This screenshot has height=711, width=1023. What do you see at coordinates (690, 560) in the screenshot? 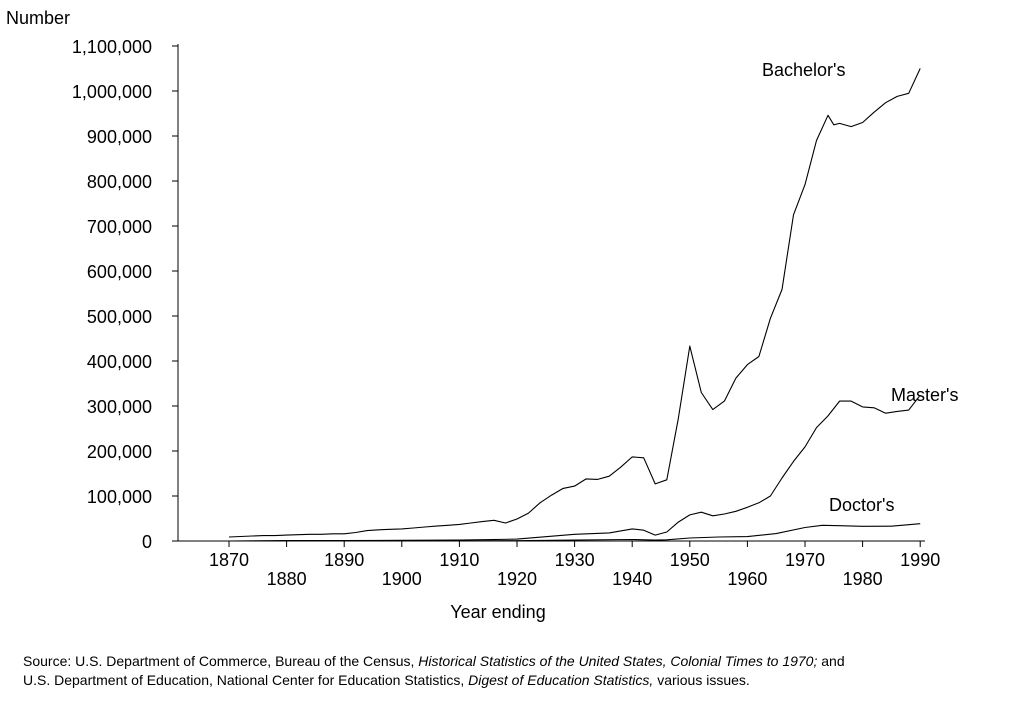
I see `x-tick-label: 1950` at bounding box center [690, 560].